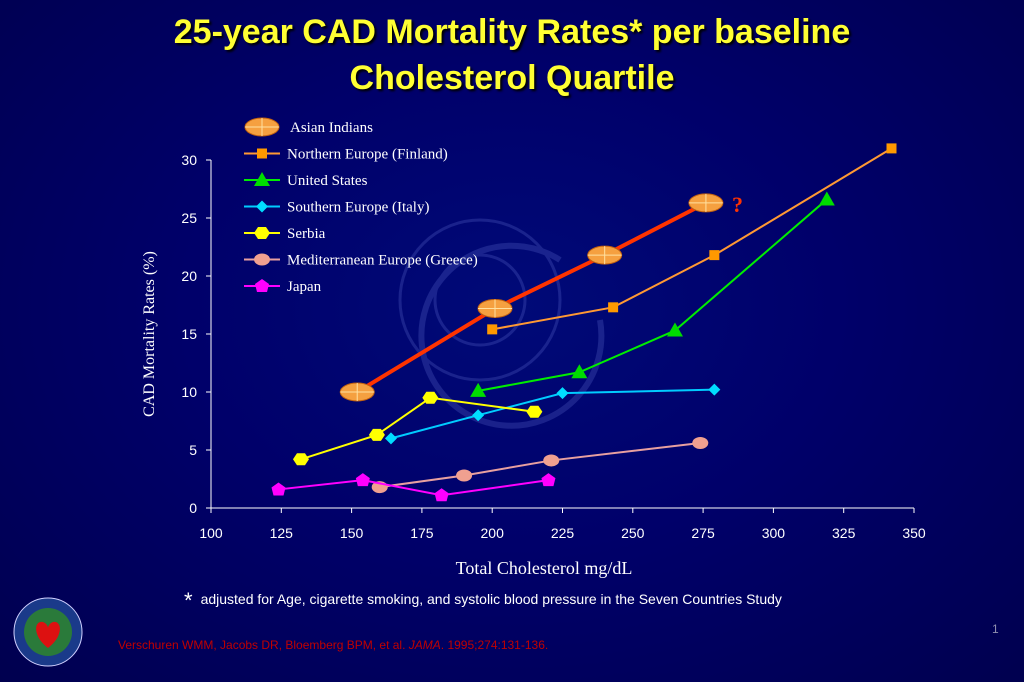 The height and width of the screenshot is (682, 1024). I want to click on citation-rest: . 1995;274:131-136., so click(494, 645).